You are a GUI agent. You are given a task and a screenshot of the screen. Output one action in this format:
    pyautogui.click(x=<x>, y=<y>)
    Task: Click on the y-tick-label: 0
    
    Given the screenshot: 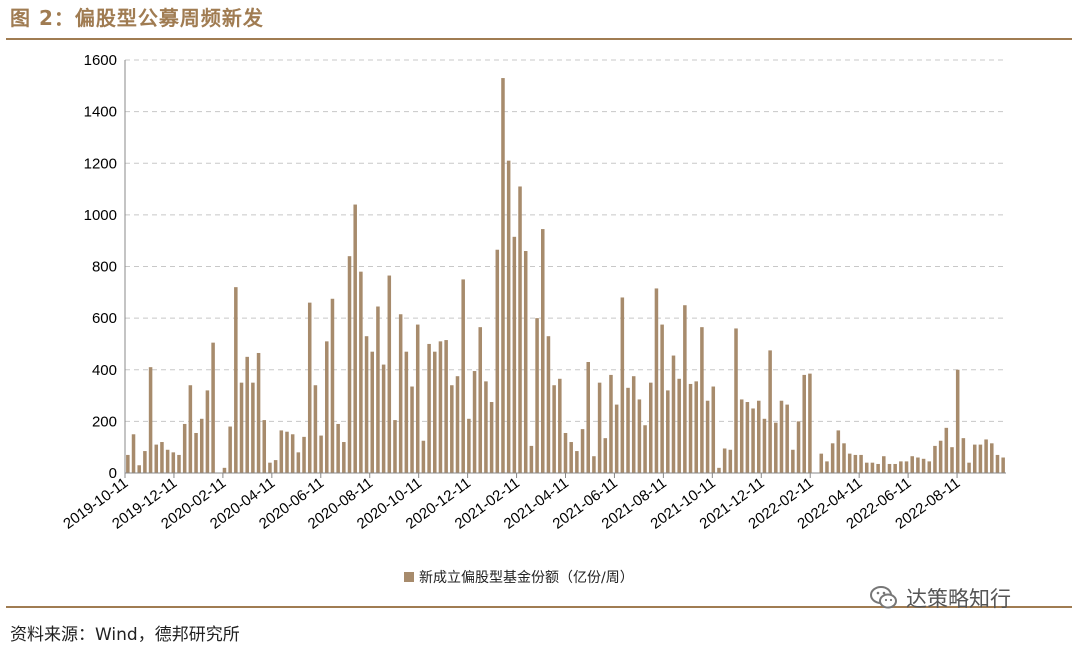 What is the action you would take?
    pyautogui.click(x=113, y=473)
    